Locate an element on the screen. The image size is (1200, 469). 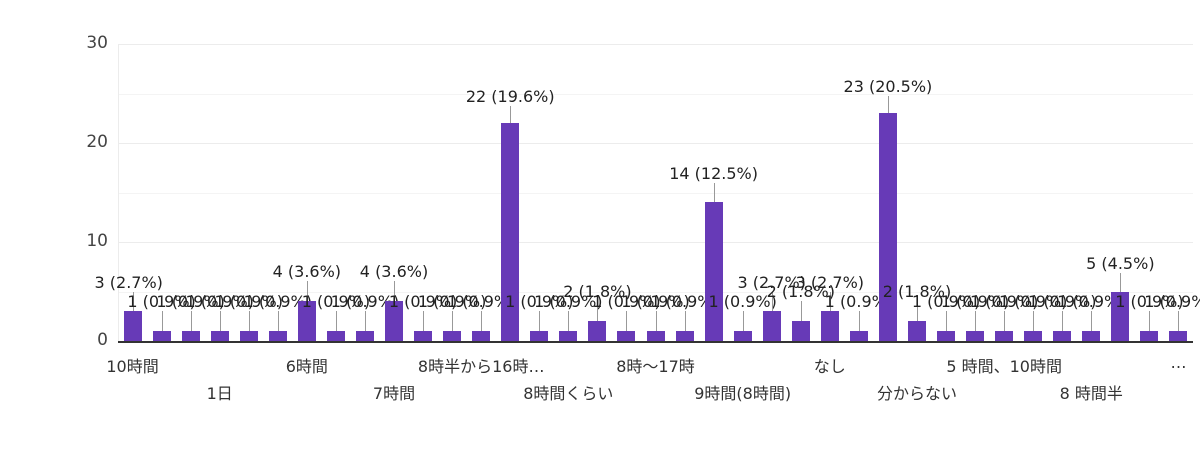
y-tick-label: 20 is located at coordinates (97, 142).